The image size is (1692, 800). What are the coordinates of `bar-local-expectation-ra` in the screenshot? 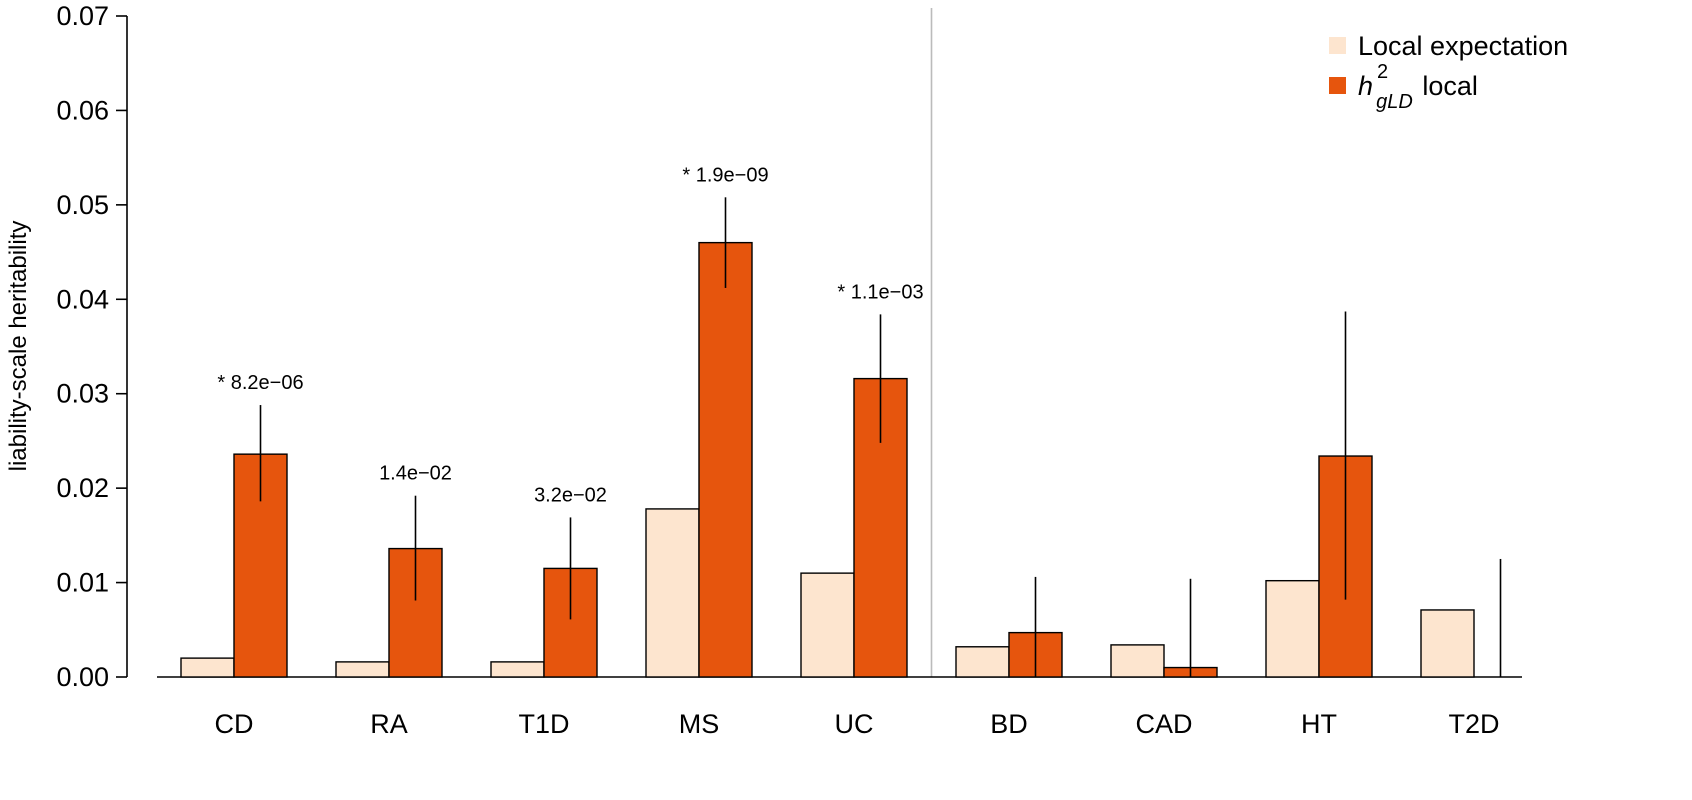 It's located at (362, 669).